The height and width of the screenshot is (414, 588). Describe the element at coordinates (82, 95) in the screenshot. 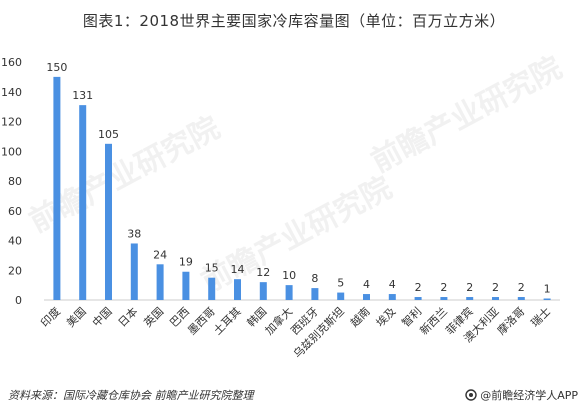

I see `data-label: 131` at that location.